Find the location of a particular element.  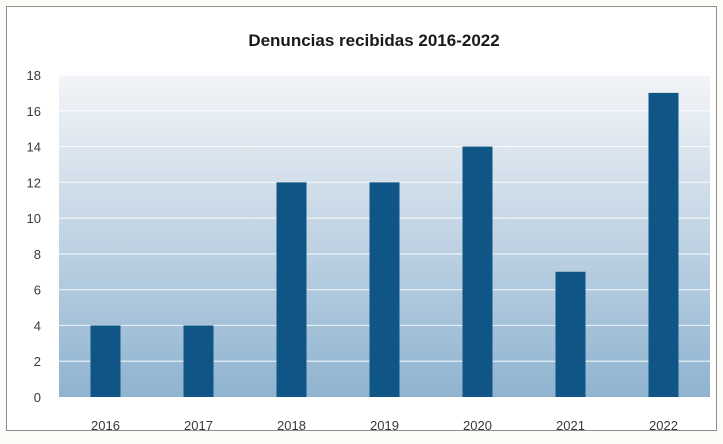

y-tick-label: 8 is located at coordinates (37, 254).